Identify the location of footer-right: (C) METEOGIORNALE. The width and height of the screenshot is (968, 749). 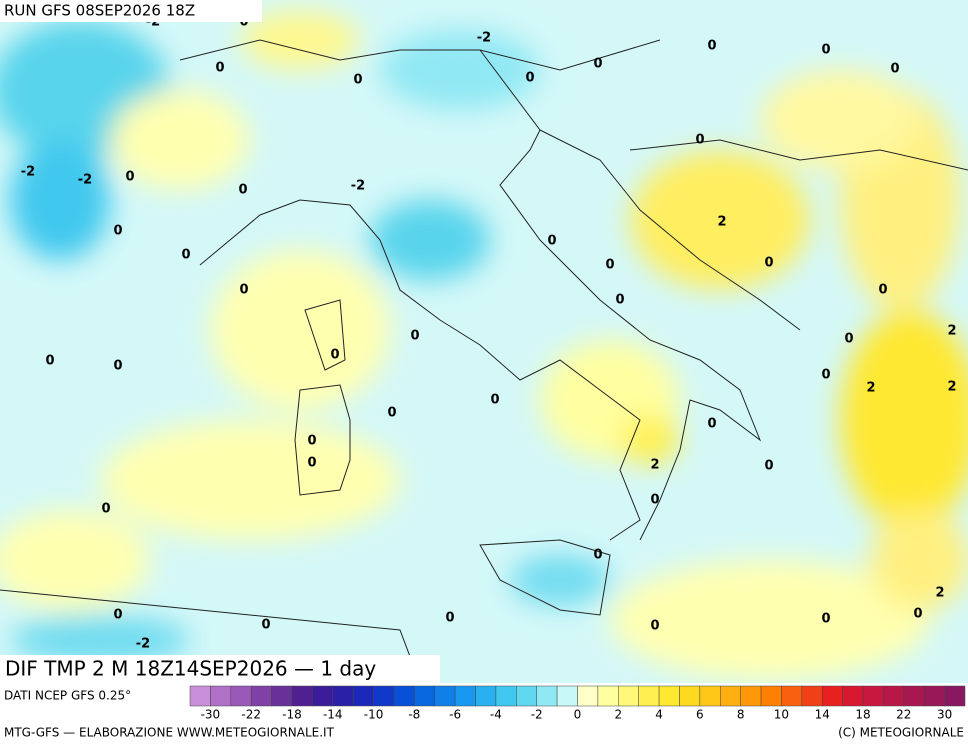
(901, 733).